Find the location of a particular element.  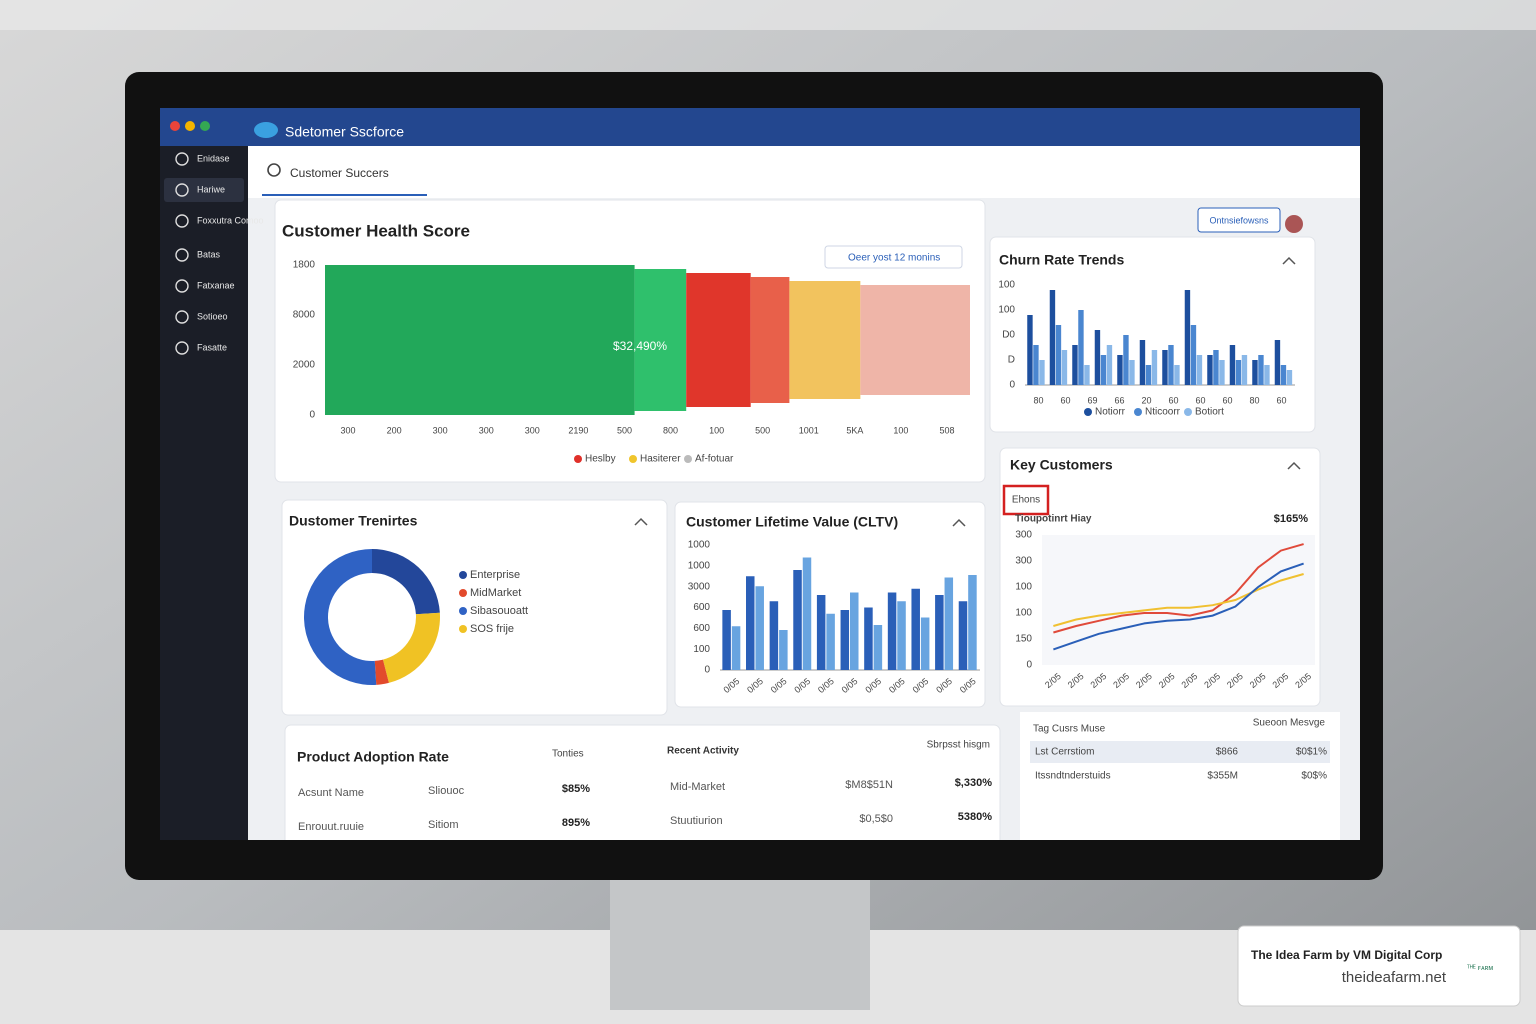

y-tick-label: D0 is located at coordinates (1008, 335).